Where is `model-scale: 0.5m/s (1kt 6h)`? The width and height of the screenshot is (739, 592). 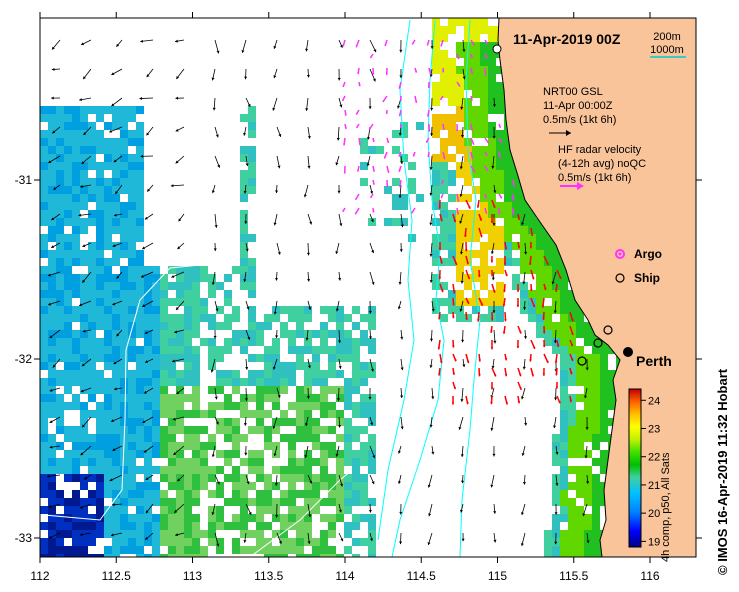 model-scale: 0.5m/s (1kt 6h) is located at coordinates (580, 120).